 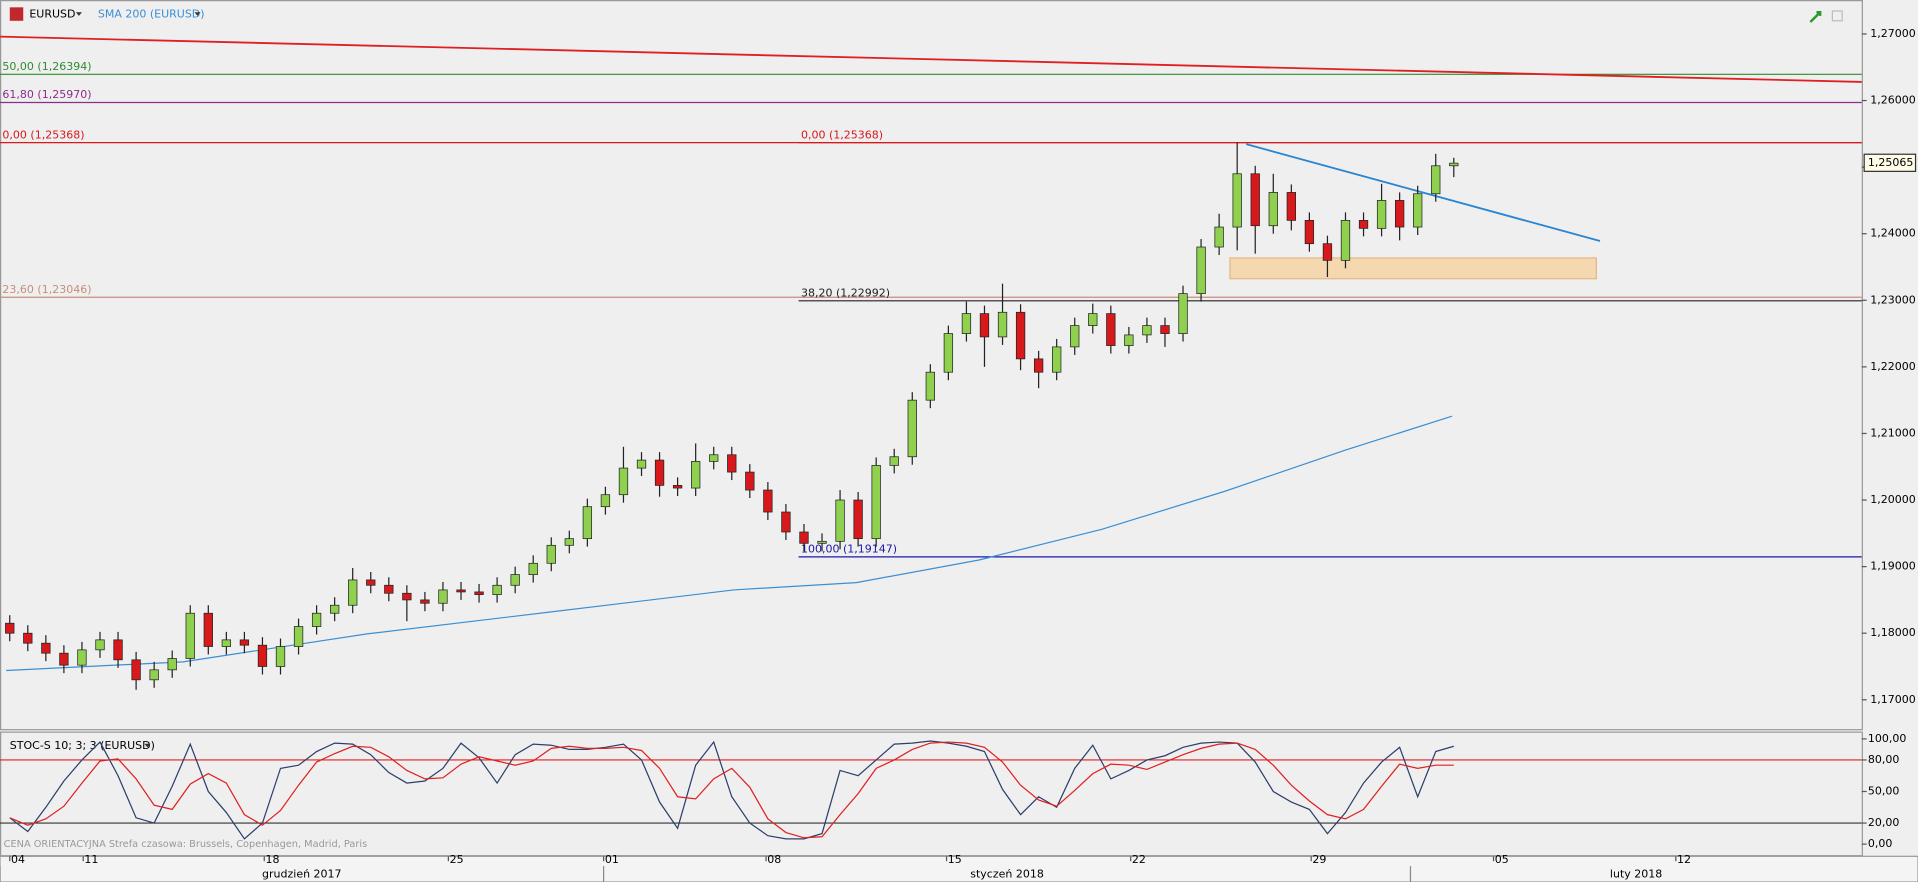 I want to click on x-tick-label: 08, so click(x=774, y=859).